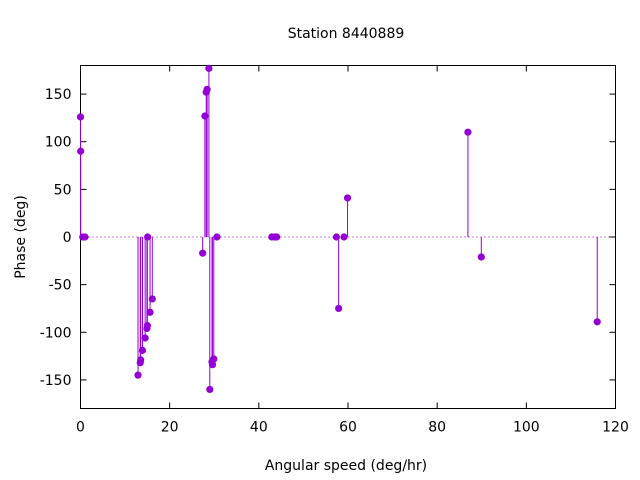 The height and width of the screenshot is (480, 640). What do you see at coordinates (63, 190) in the screenshot?
I see `y-tick-label: 50` at bounding box center [63, 190].